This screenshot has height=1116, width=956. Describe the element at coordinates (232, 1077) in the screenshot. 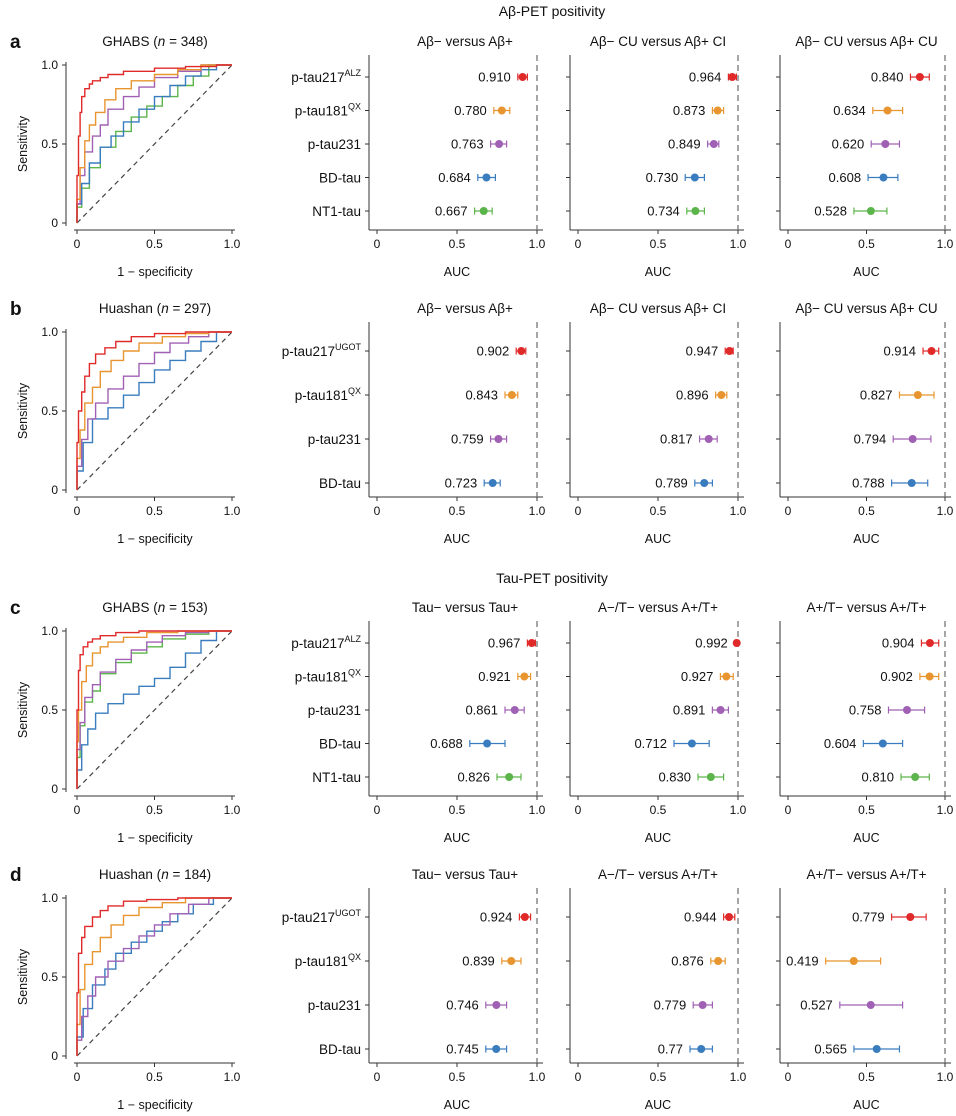

I see `roc-x-tick-label: 1.0` at that location.